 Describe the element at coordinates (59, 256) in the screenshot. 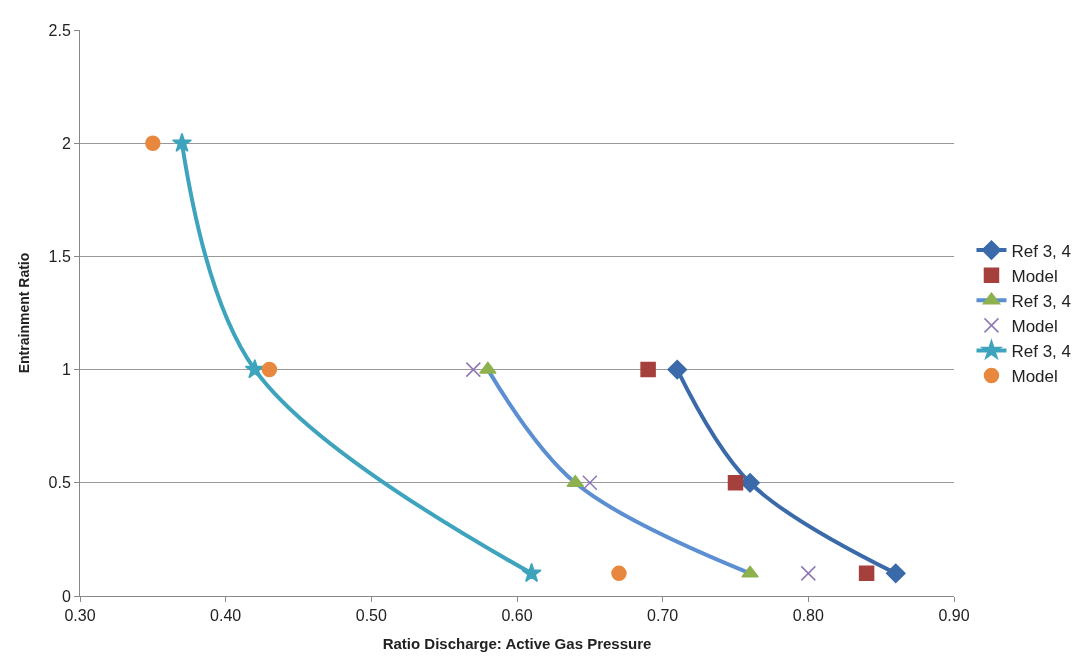

I see `y-tick-label: 1.5` at that location.